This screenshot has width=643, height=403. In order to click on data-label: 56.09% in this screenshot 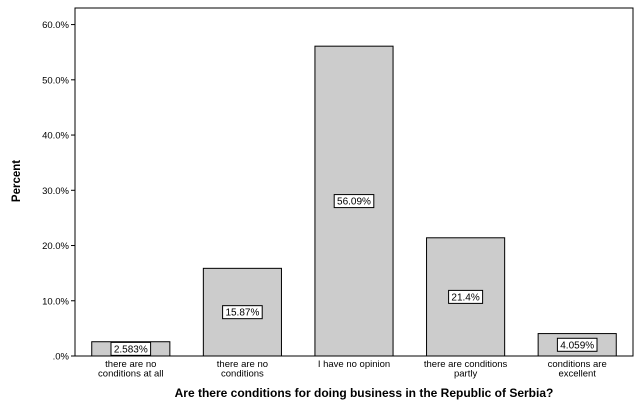, I will do `click(354, 201)`.